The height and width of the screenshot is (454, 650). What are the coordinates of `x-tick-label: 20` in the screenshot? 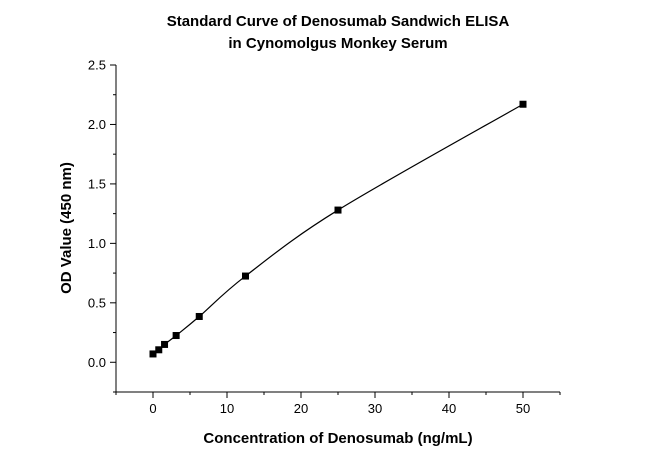 It's located at (301, 408).